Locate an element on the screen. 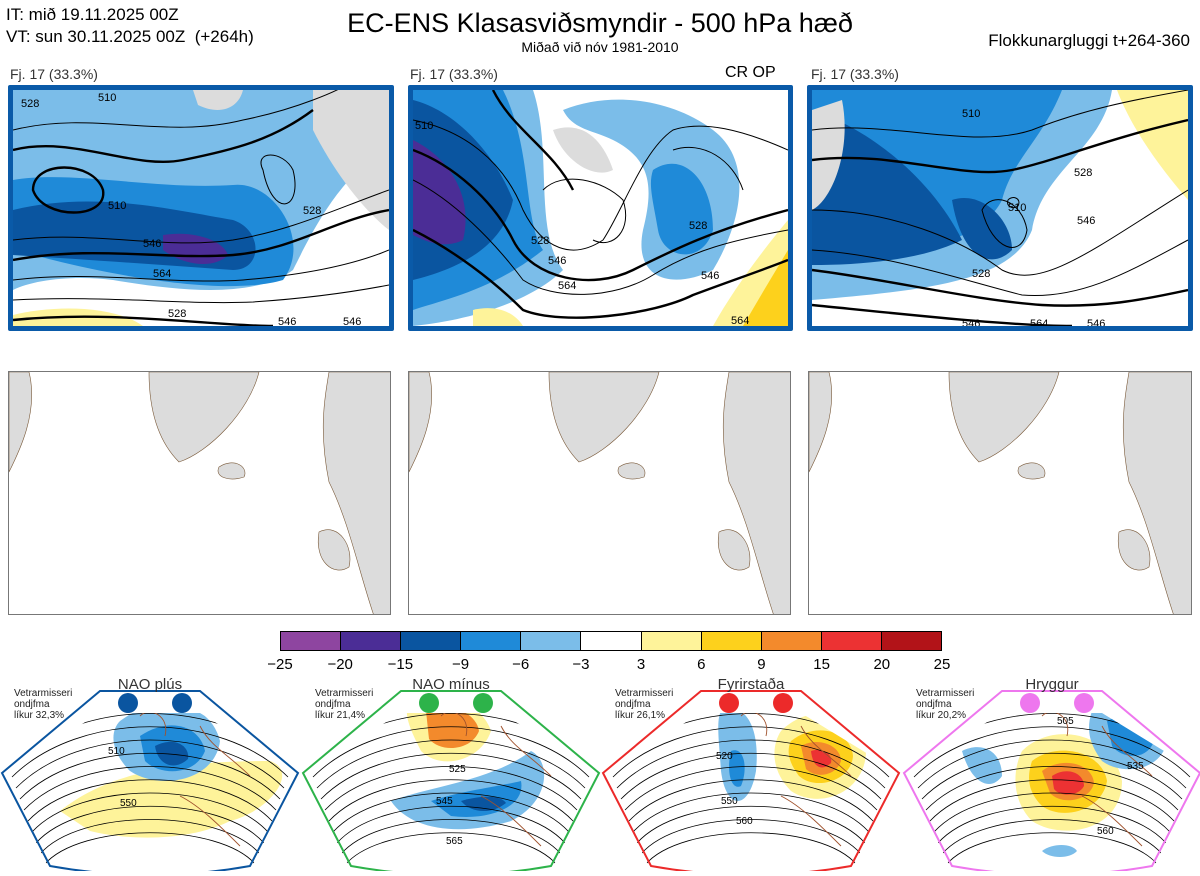 The image size is (1200, 876). contour-label: 535 is located at coordinates (1135, 766).